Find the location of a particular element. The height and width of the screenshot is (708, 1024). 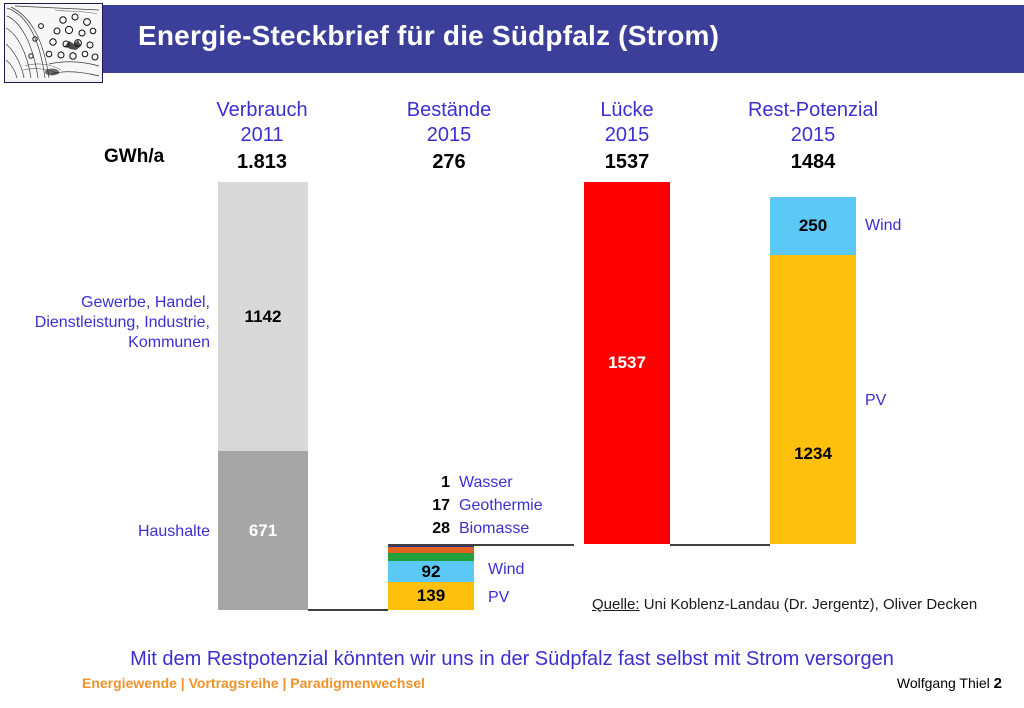

segment-wind: 92 is located at coordinates (431, 571).